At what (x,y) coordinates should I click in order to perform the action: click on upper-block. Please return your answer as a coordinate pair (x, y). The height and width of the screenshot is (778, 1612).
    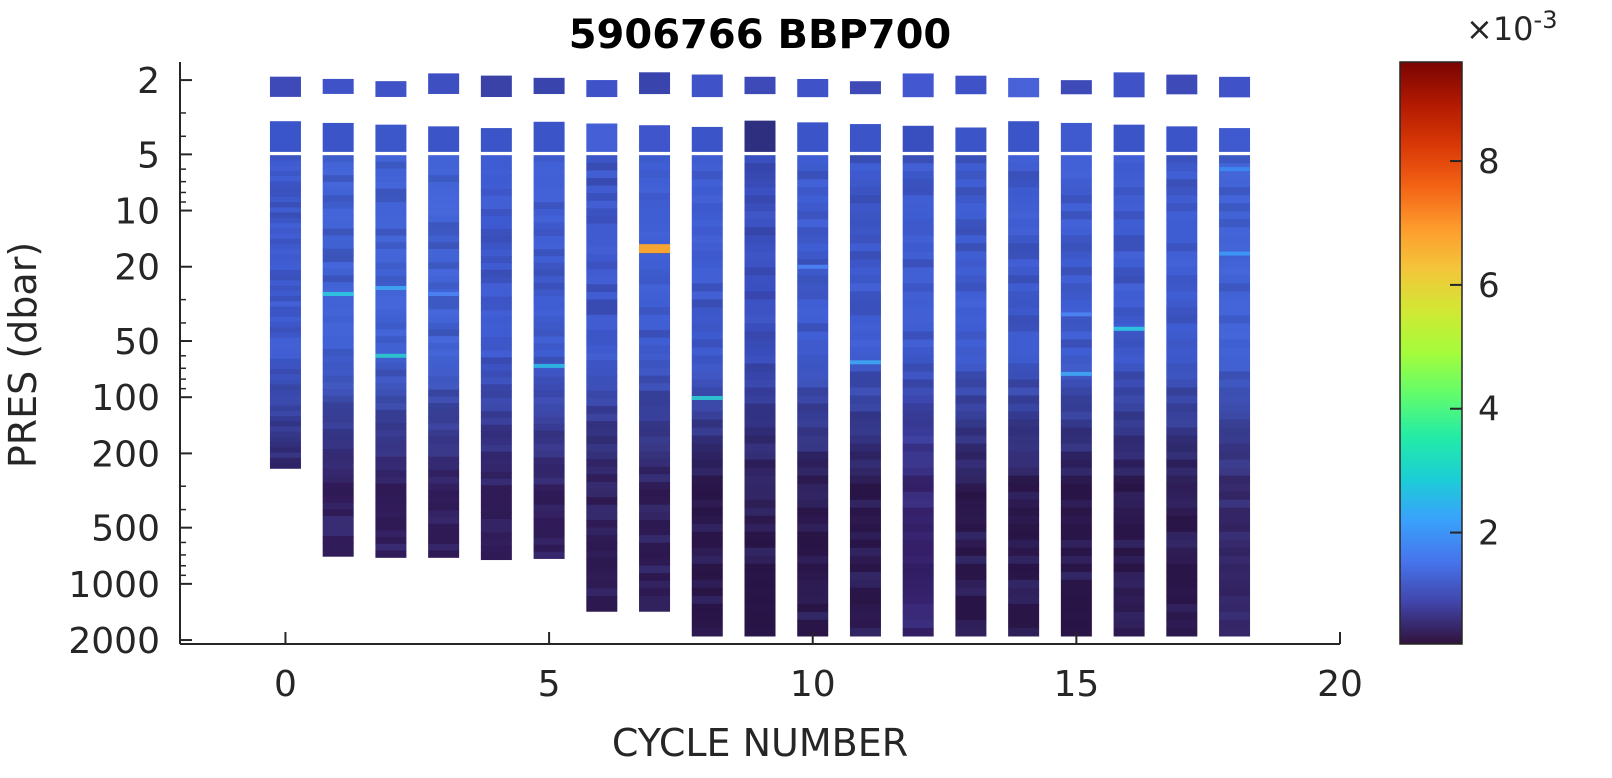
    Looking at the image, I should click on (760, 136).